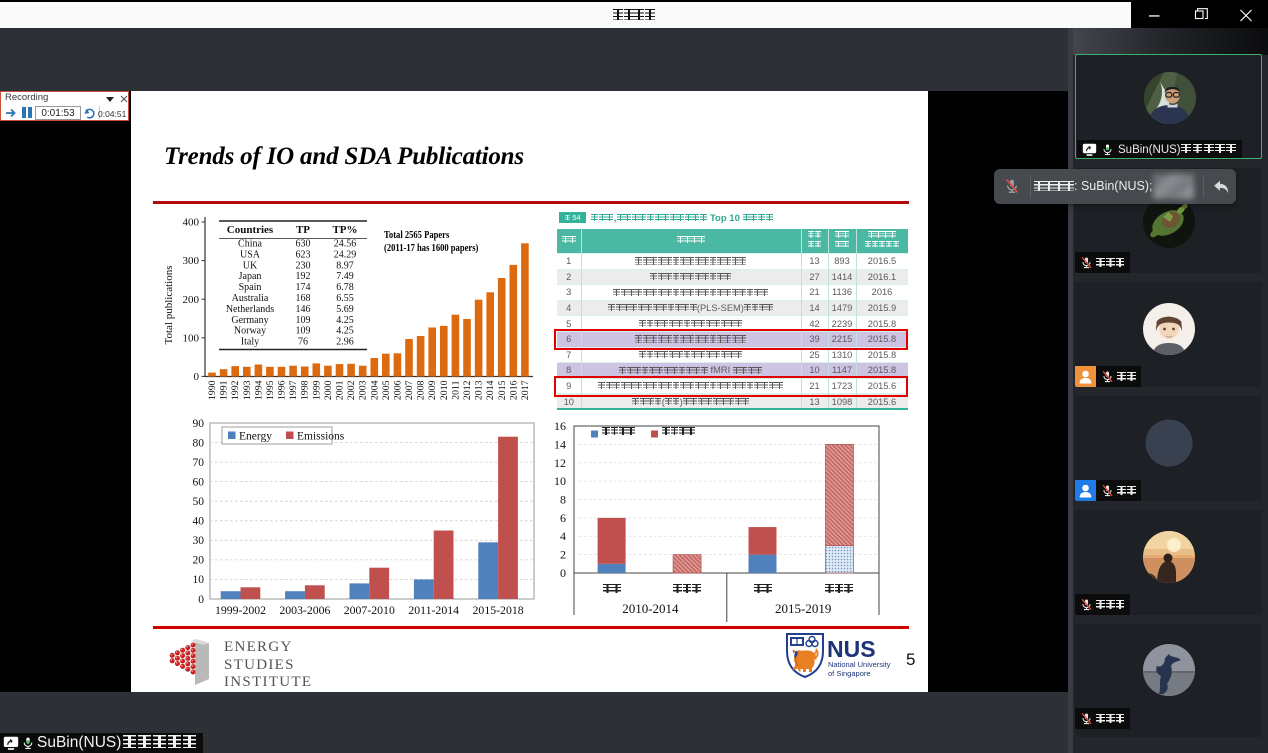 The height and width of the screenshot is (753, 1268). Describe the element at coordinates (303, 265) in the screenshot. I see `svg-text: 230` at that location.